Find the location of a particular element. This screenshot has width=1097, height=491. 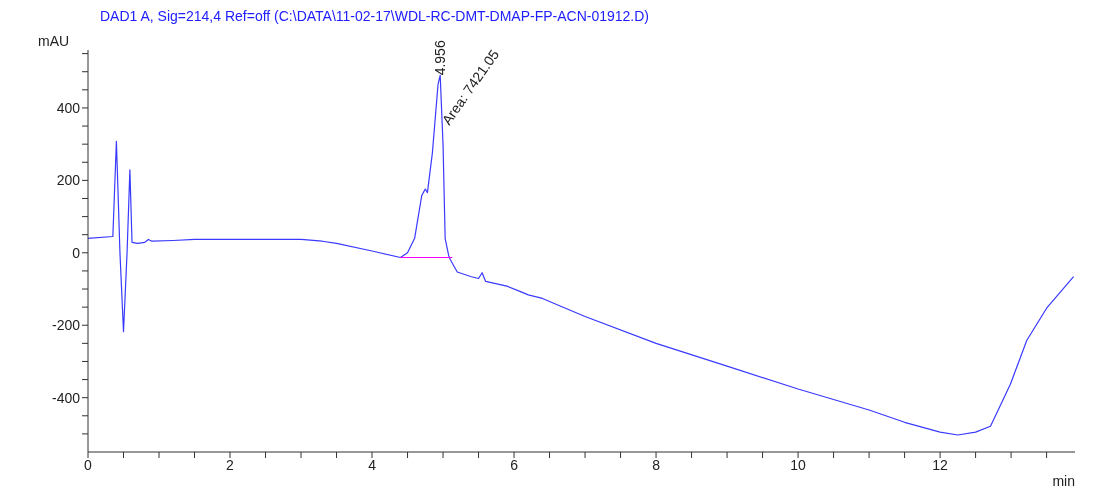

y-tick-label: 0 is located at coordinates (76, 252).